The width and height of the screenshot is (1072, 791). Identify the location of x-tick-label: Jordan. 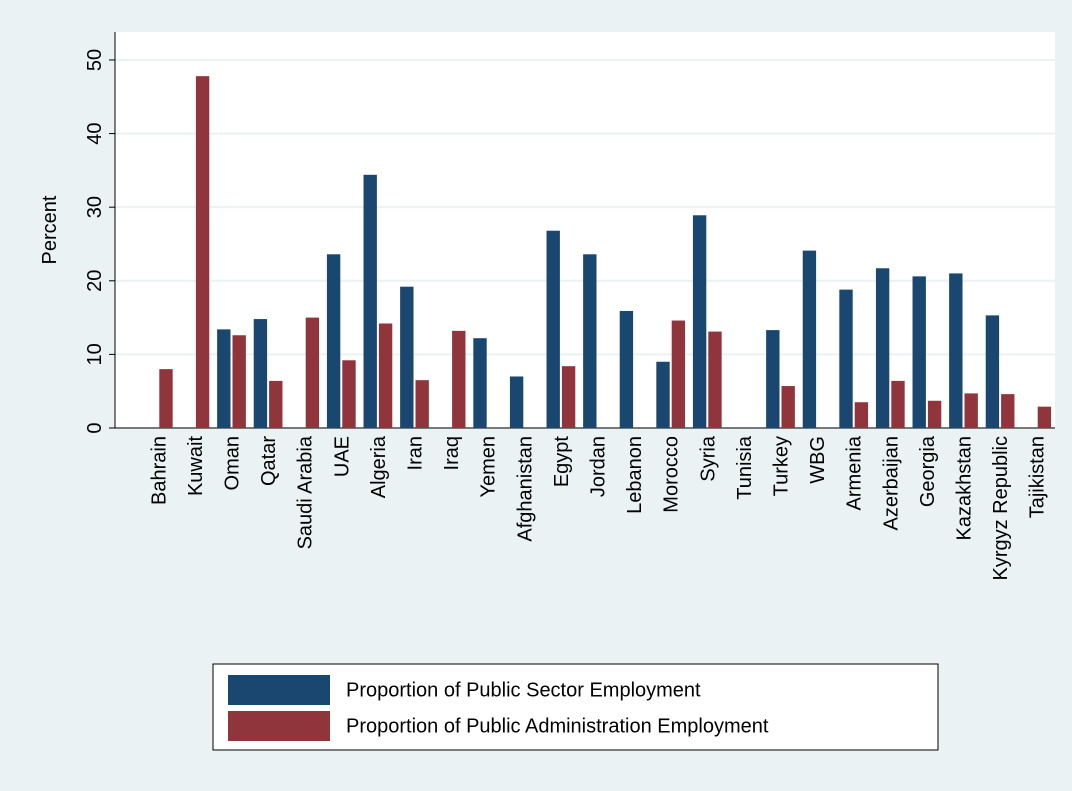
(599, 466).